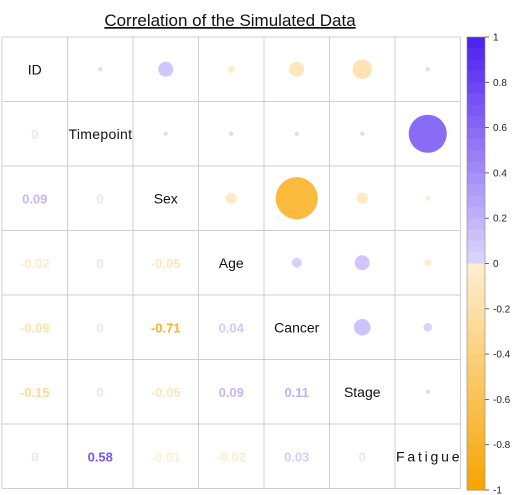 This screenshot has width=532, height=495. I want to click on variable-label: Stage, so click(362, 392).